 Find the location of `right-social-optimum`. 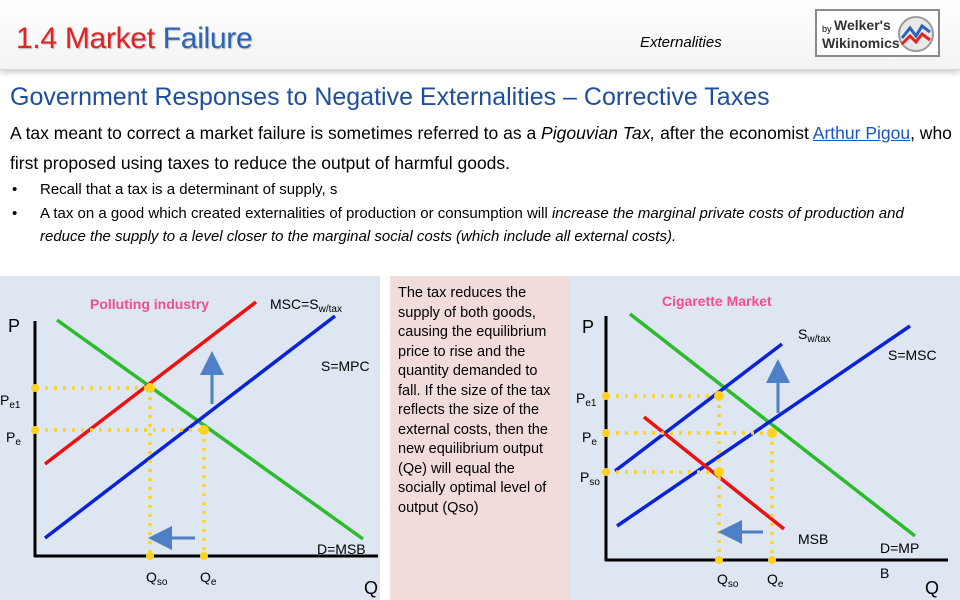

right-social-optimum is located at coordinates (719, 472).